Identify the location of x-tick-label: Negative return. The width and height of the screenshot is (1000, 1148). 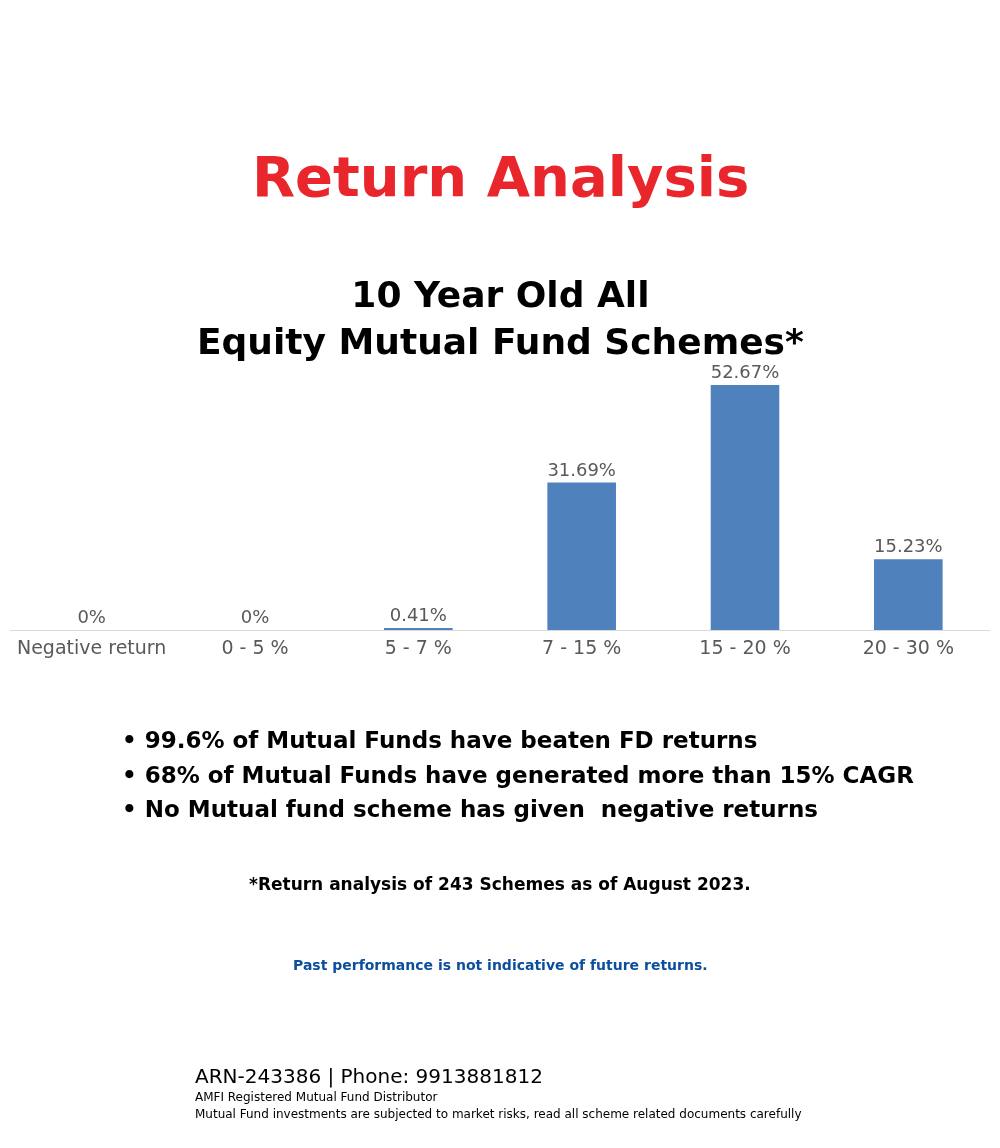
(91, 646).